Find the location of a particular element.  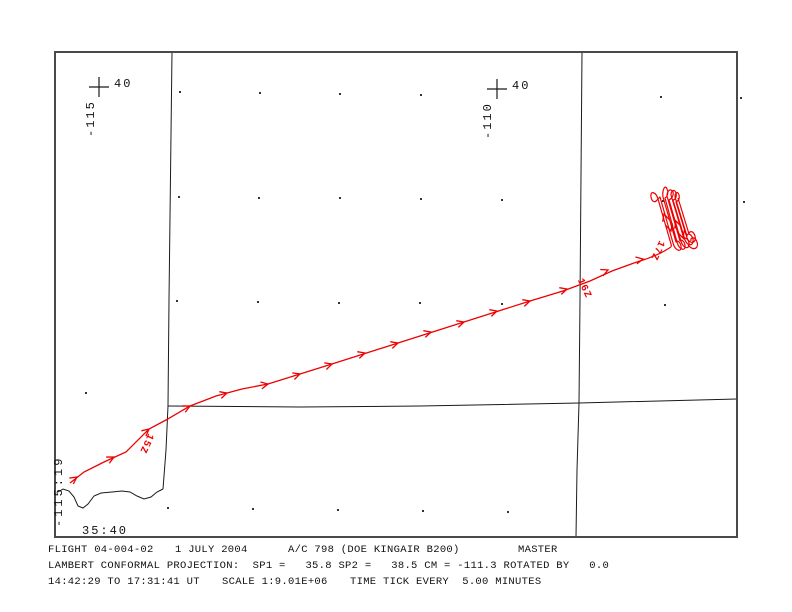

time-tick-label: TIME TICK EVERY 5.00 MINUTES is located at coordinates (446, 582).